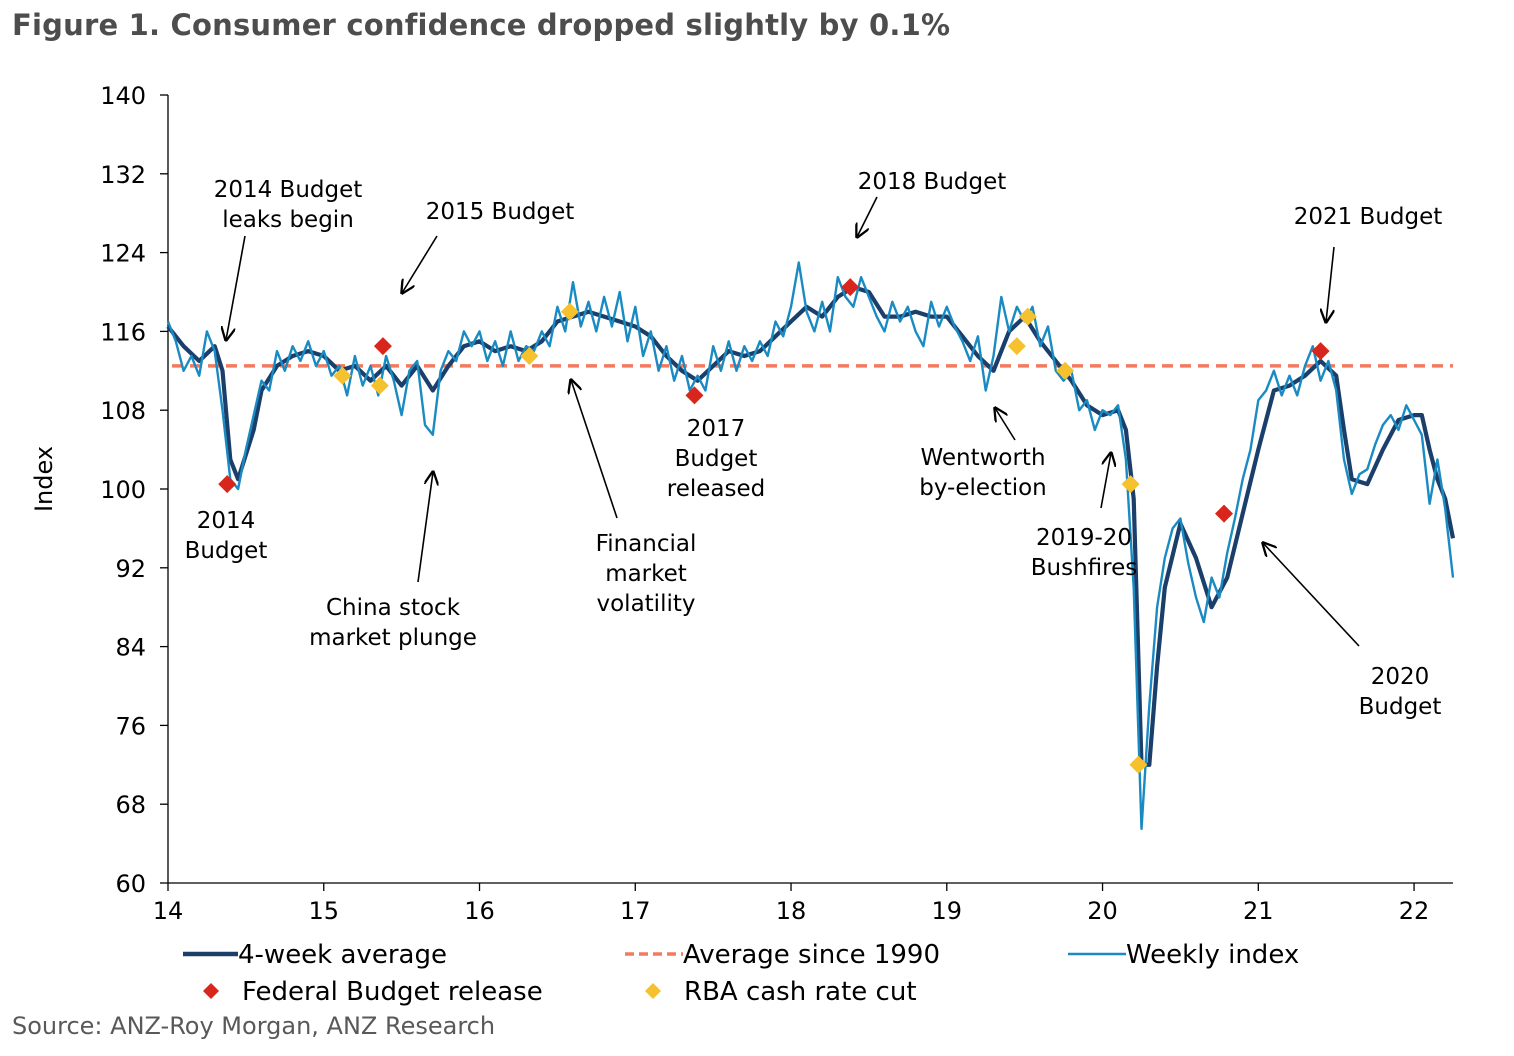 This screenshot has height=1056, width=1514. What do you see at coordinates (130, 884) in the screenshot?
I see `y-tick-label: 60` at bounding box center [130, 884].